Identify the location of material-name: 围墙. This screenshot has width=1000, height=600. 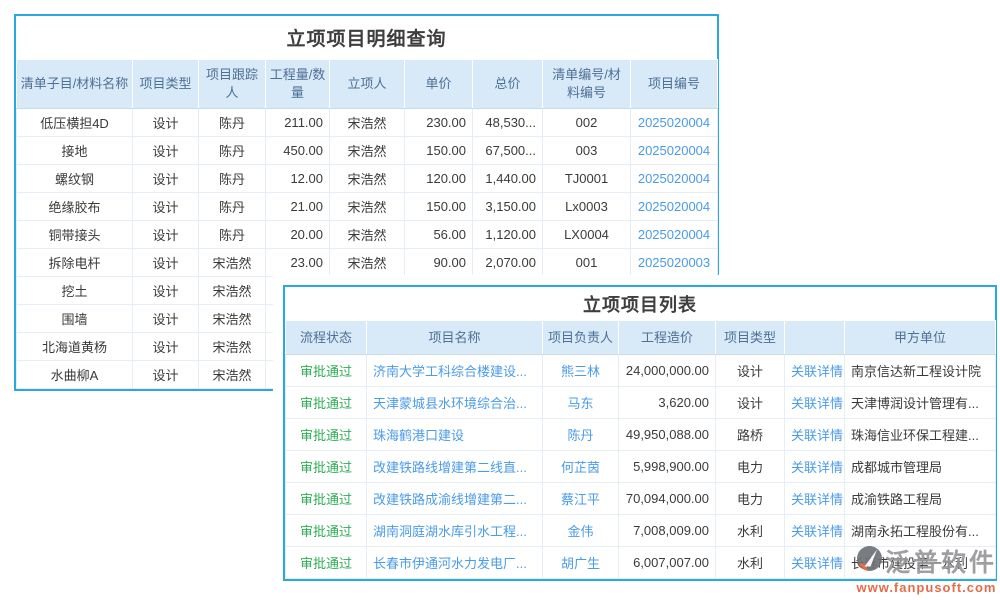
(74, 318).